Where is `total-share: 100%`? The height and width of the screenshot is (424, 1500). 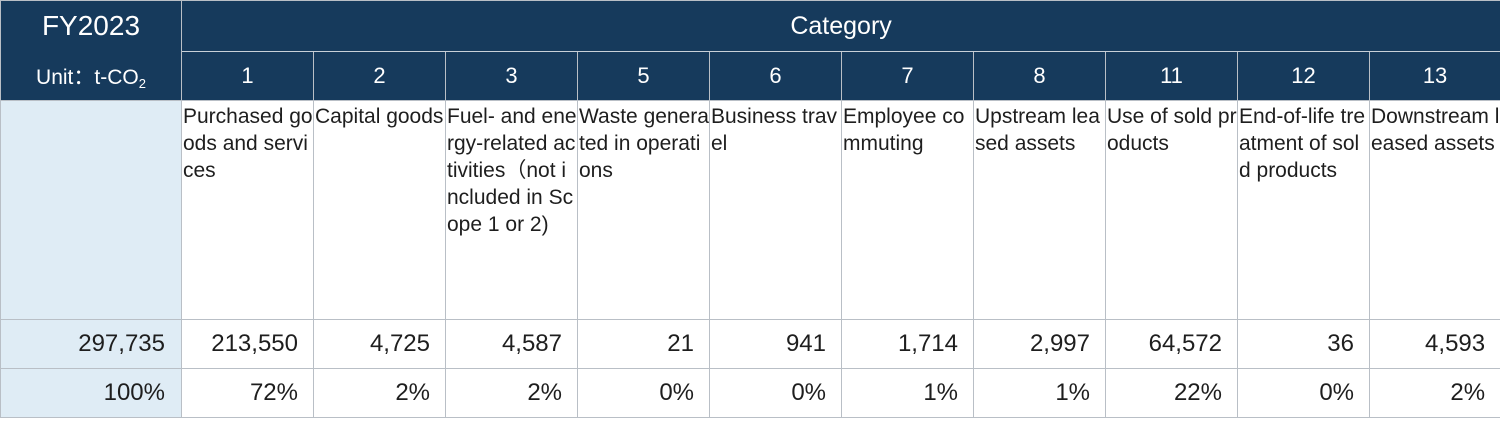 total-share: 100% is located at coordinates (91, 393).